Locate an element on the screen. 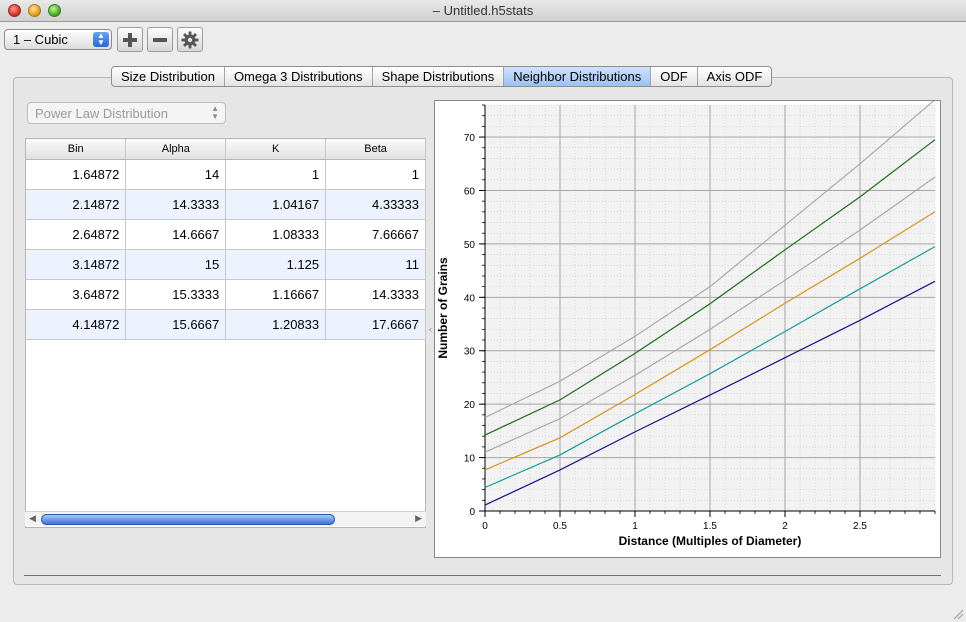 The width and height of the screenshot is (966, 622). table-header-row: Bin Alpha K Beta is located at coordinates (226, 149).